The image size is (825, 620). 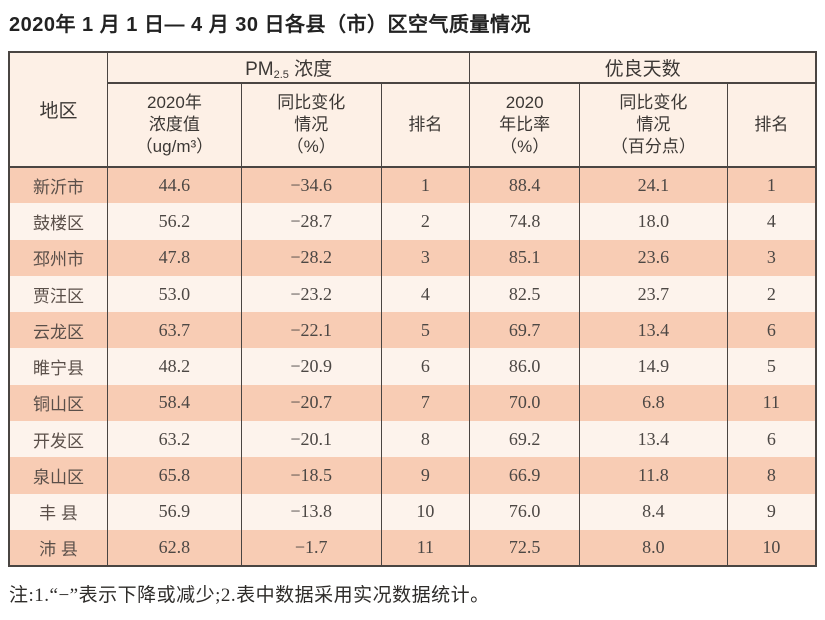 What do you see at coordinates (310, 69) in the screenshot?
I see `pm25-label-suffix: 浓度` at bounding box center [310, 69].